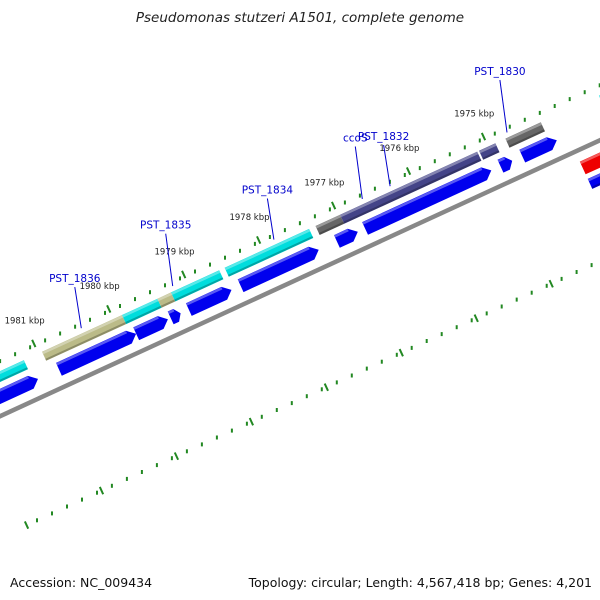 Image resolution: width=600 pixels, height=600 pixels. Describe the element at coordinates (165, 297) in the screenshot. I see `feature-band-4-highlight` at that location.